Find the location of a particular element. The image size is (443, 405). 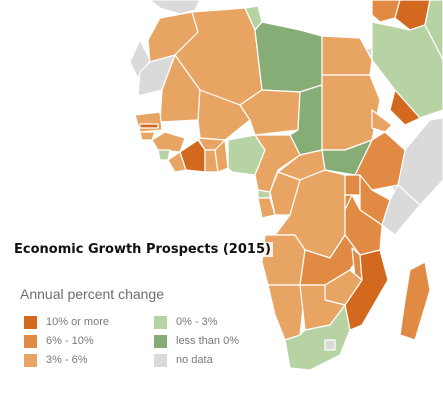

legend-label: 0% - 3% is located at coordinates (197, 322).